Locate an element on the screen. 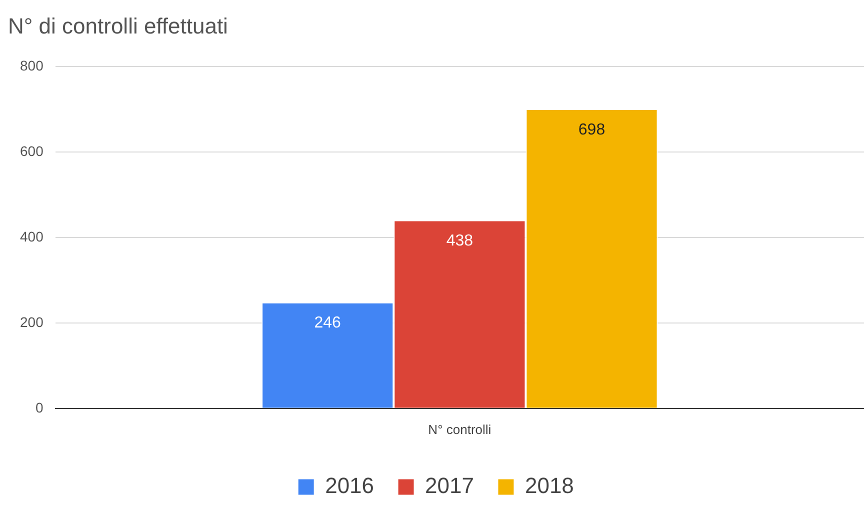 This screenshot has width=864, height=518. y-tick-label: 800 is located at coordinates (32, 65).